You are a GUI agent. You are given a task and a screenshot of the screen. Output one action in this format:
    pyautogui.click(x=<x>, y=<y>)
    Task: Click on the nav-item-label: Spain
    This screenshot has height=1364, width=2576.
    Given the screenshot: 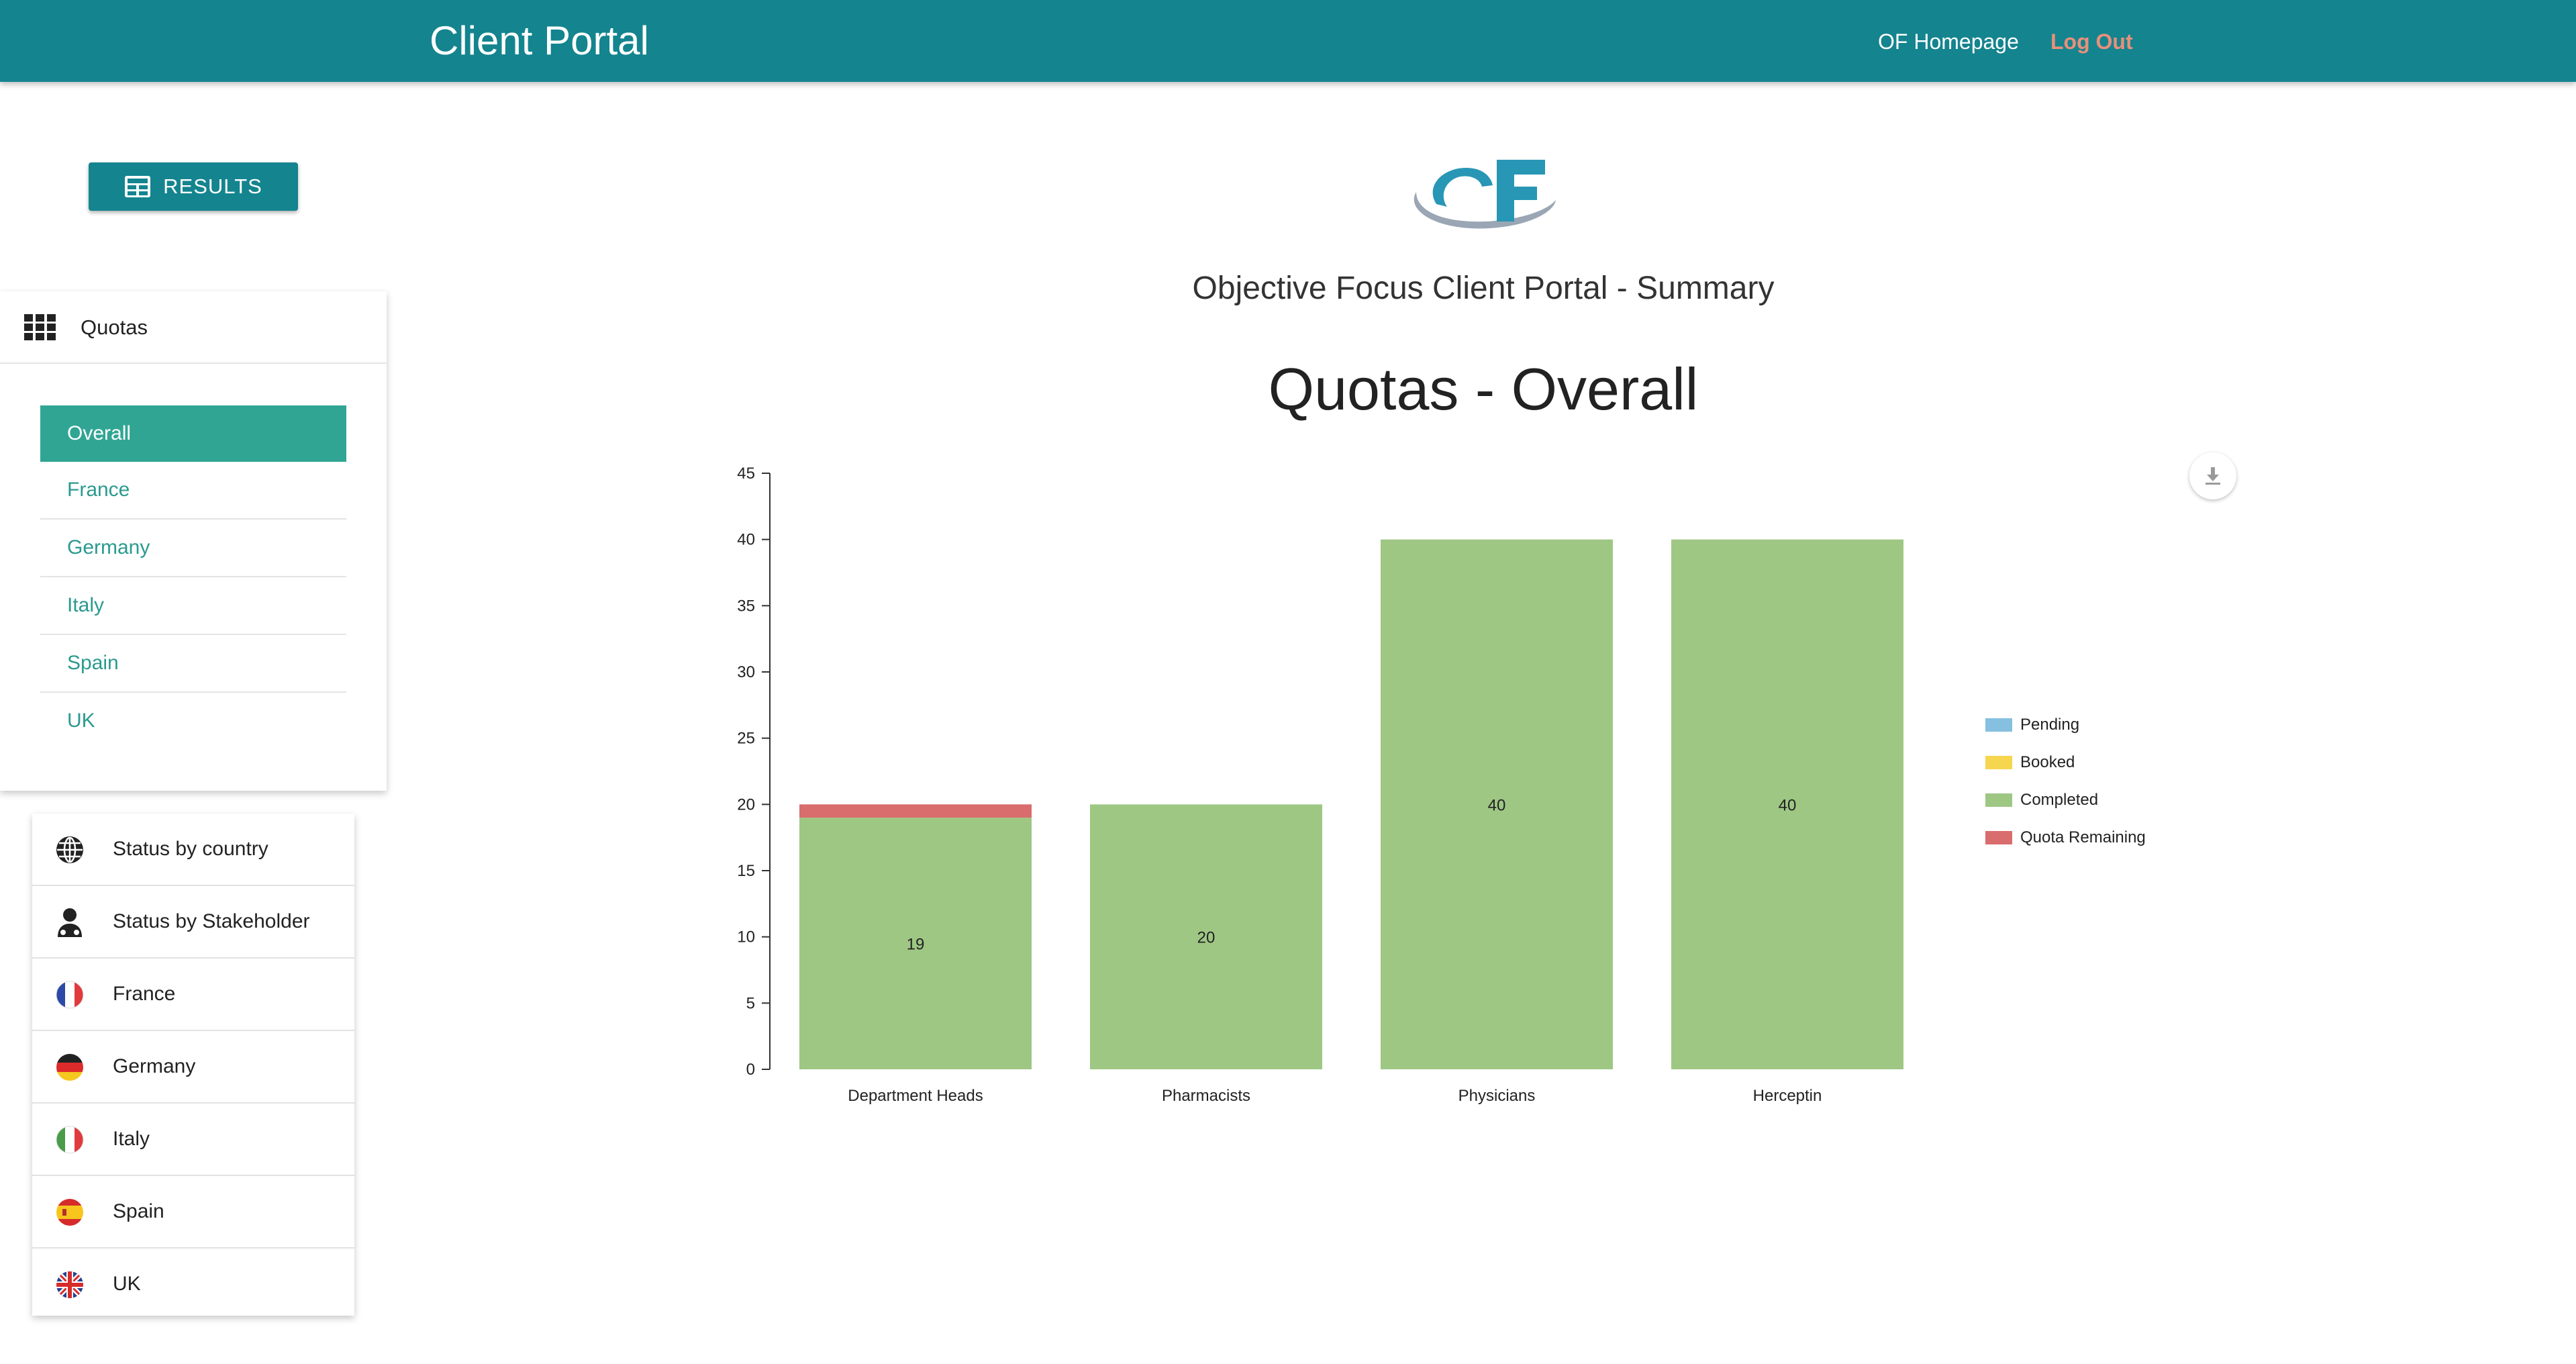 What is the action you would take?
    pyautogui.click(x=138, y=1211)
    